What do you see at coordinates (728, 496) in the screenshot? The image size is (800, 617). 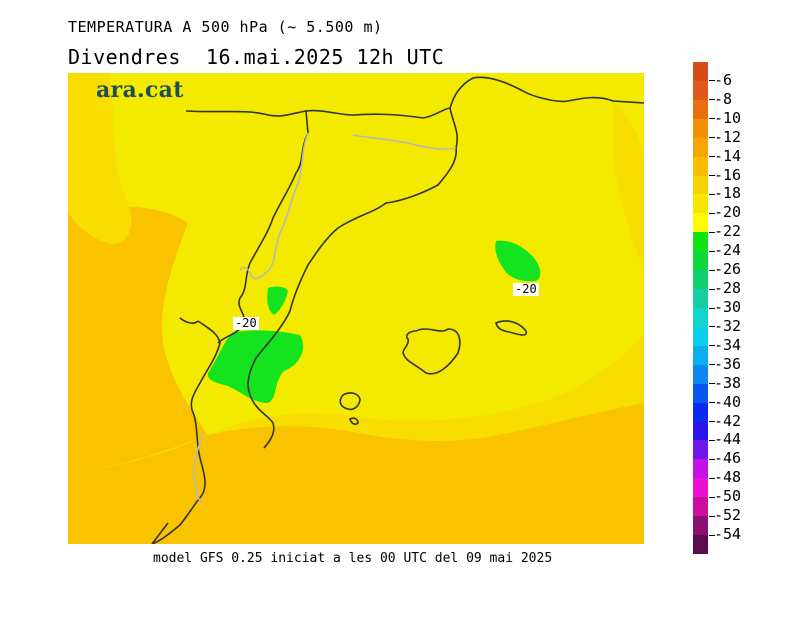 I see `colorbar-tick-label: -50` at bounding box center [728, 496].